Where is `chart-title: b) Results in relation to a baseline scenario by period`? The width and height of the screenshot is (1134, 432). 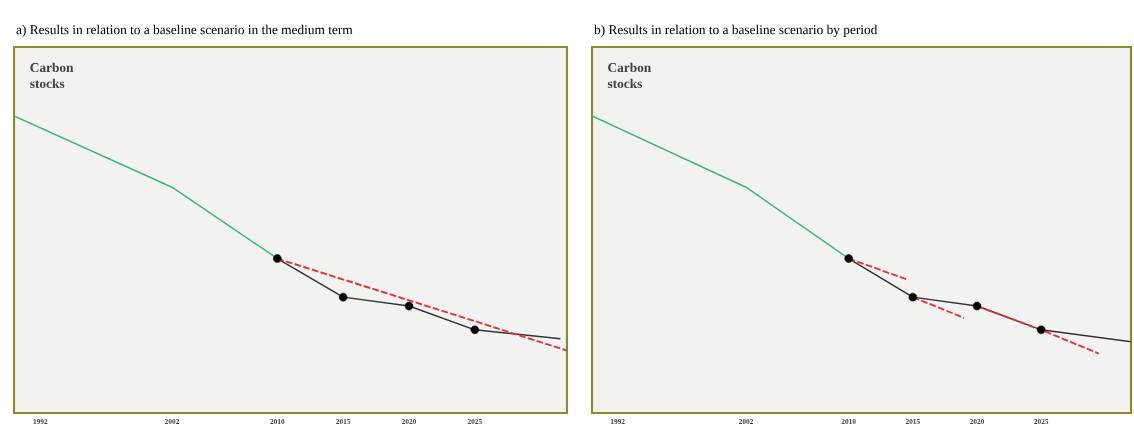
chart-title: b) Results in relation to a baseline scenario by period is located at coordinates (736, 30).